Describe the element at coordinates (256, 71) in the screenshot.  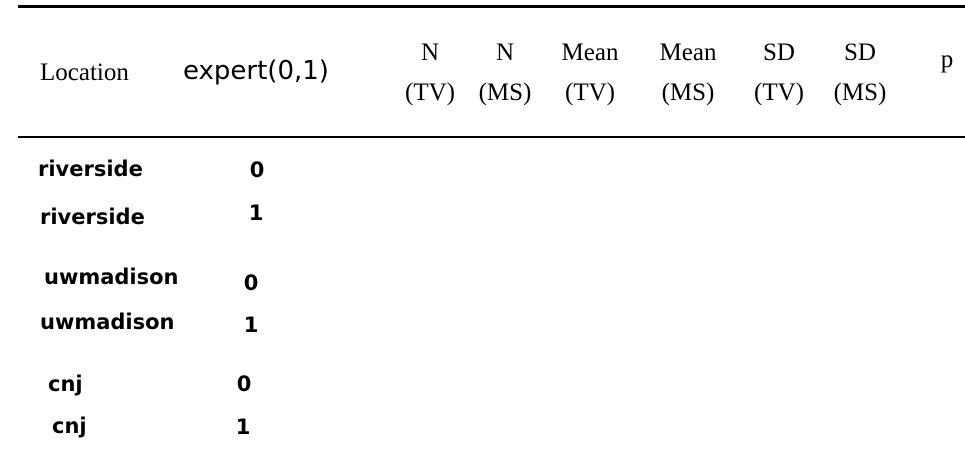
I see `header-cell: expert(0,1)` at that location.